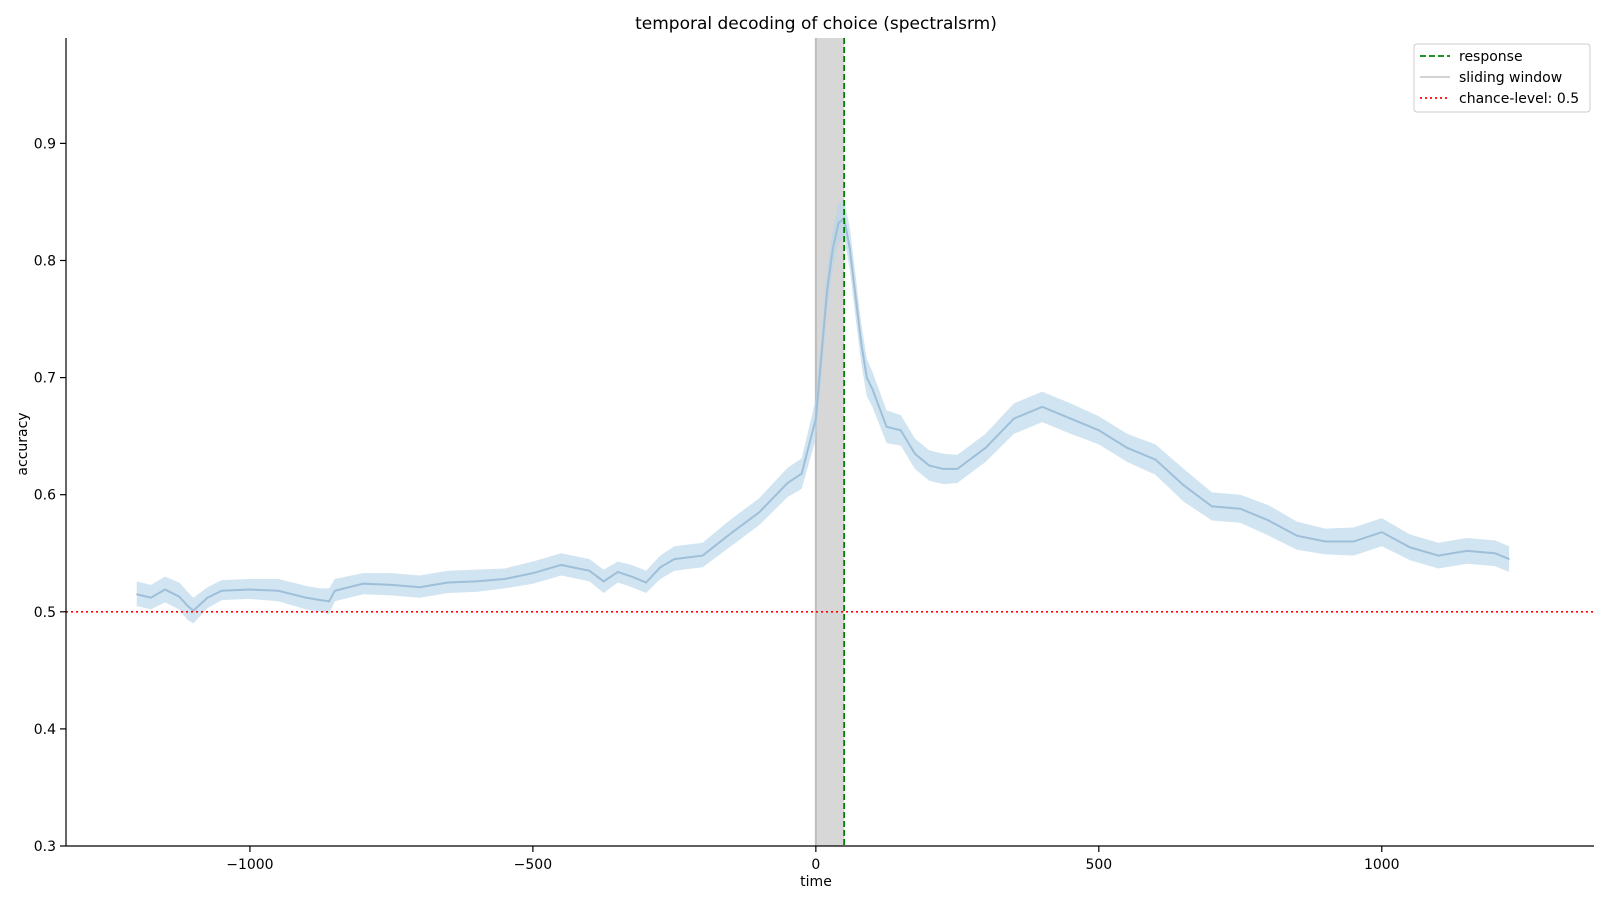 This screenshot has width=1600, height=900. Describe the element at coordinates (45, 261) in the screenshot. I see `y-tick-label: 0.8` at that location.